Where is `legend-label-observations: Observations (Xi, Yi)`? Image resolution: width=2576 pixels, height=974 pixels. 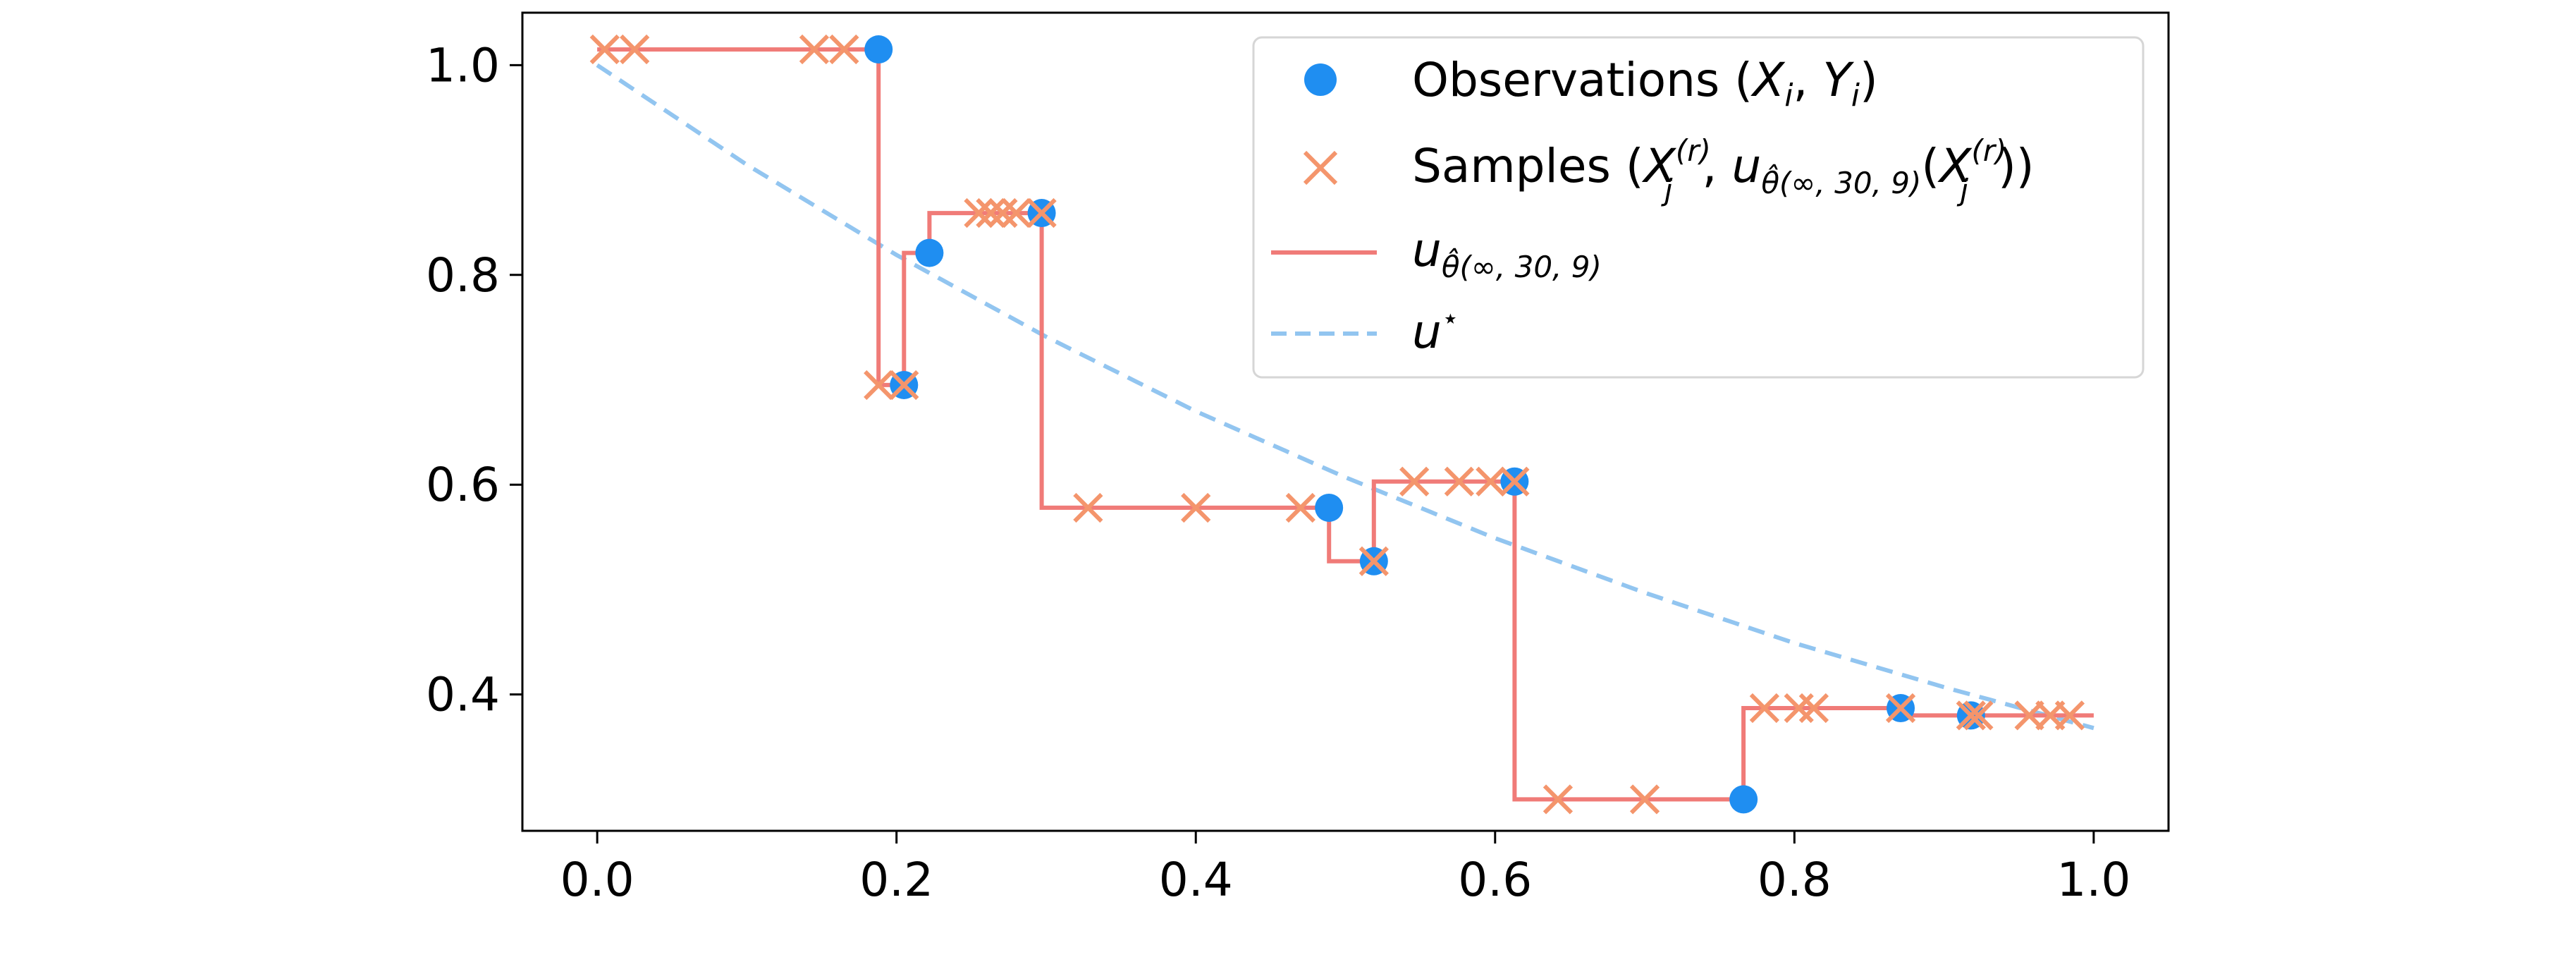
legend-label-observations: Observations (Xi, Yi) is located at coordinates (1645, 83).